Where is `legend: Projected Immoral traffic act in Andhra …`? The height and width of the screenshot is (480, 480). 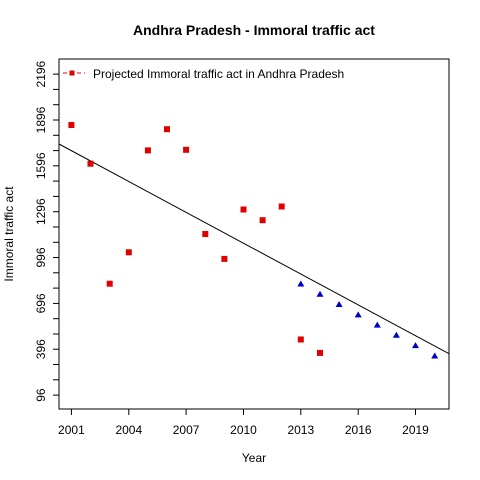
legend: Projected Immoral traffic act in Andhra … is located at coordinates (203, 74).